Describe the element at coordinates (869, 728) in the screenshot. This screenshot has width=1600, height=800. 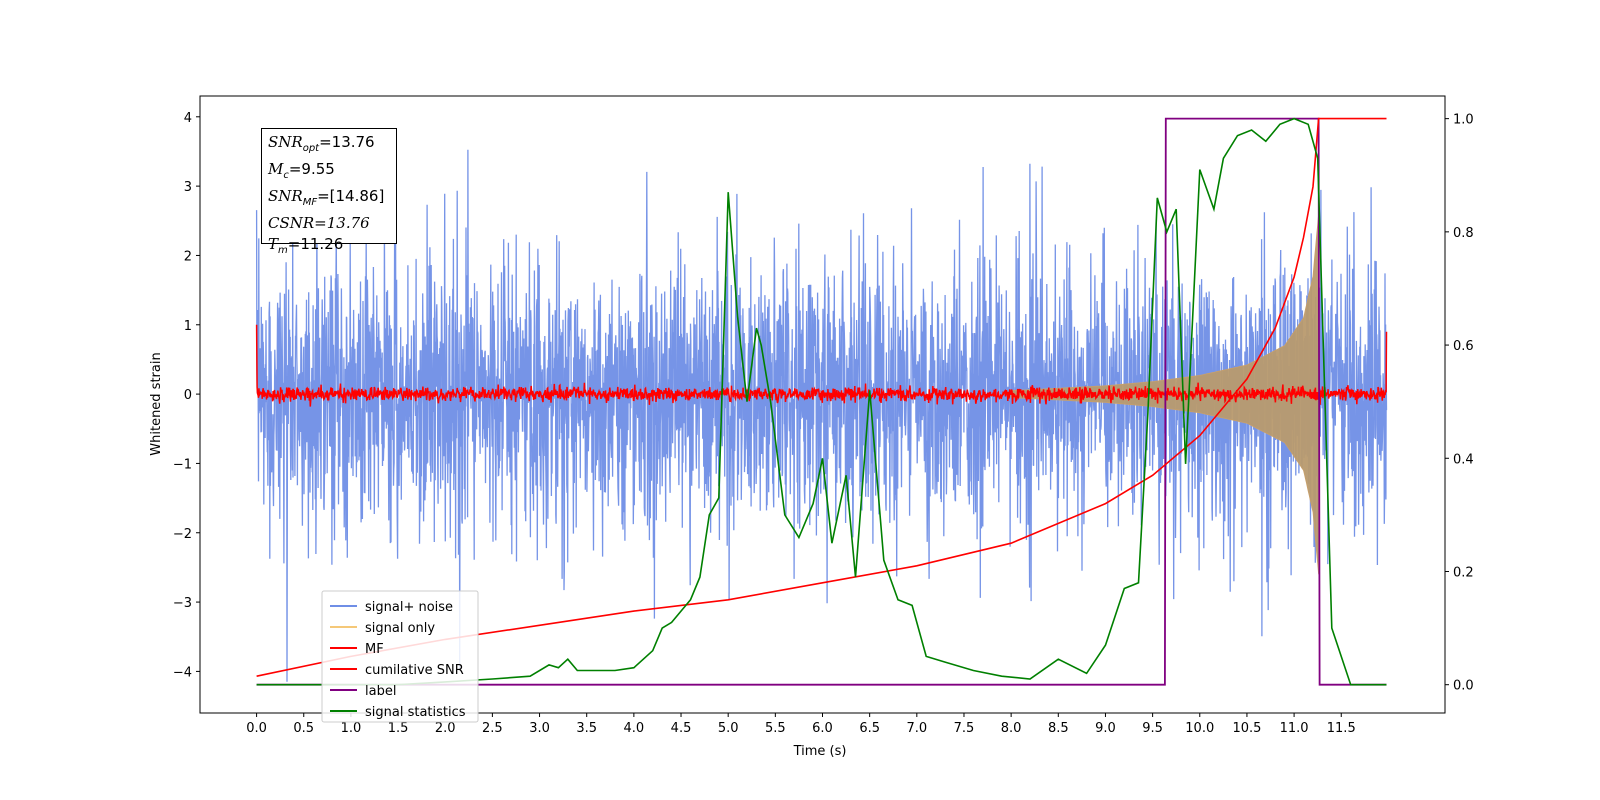
I see `x-tick-label: 6.5` at that location.